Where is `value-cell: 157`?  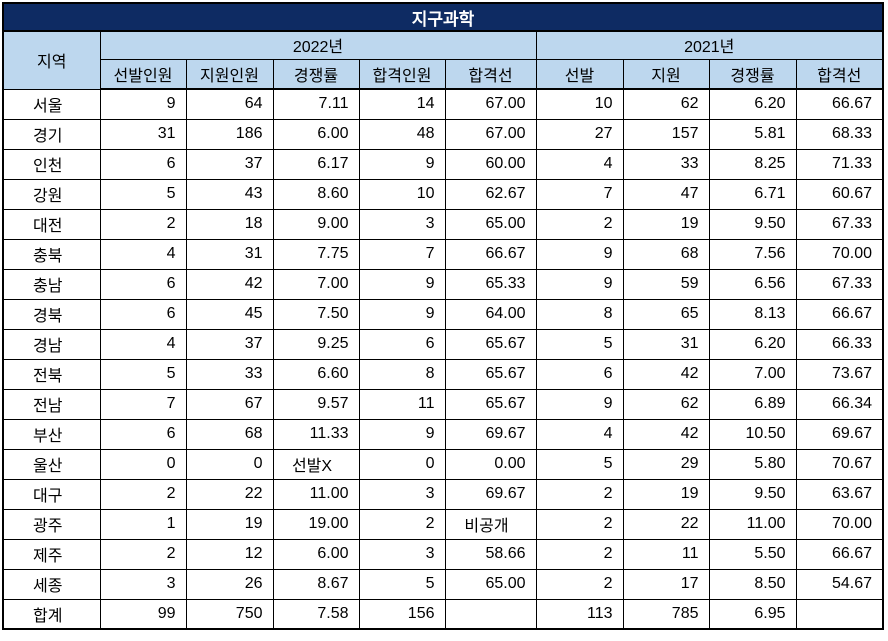 value-cell: 157 is located at coordinates (666, 134).